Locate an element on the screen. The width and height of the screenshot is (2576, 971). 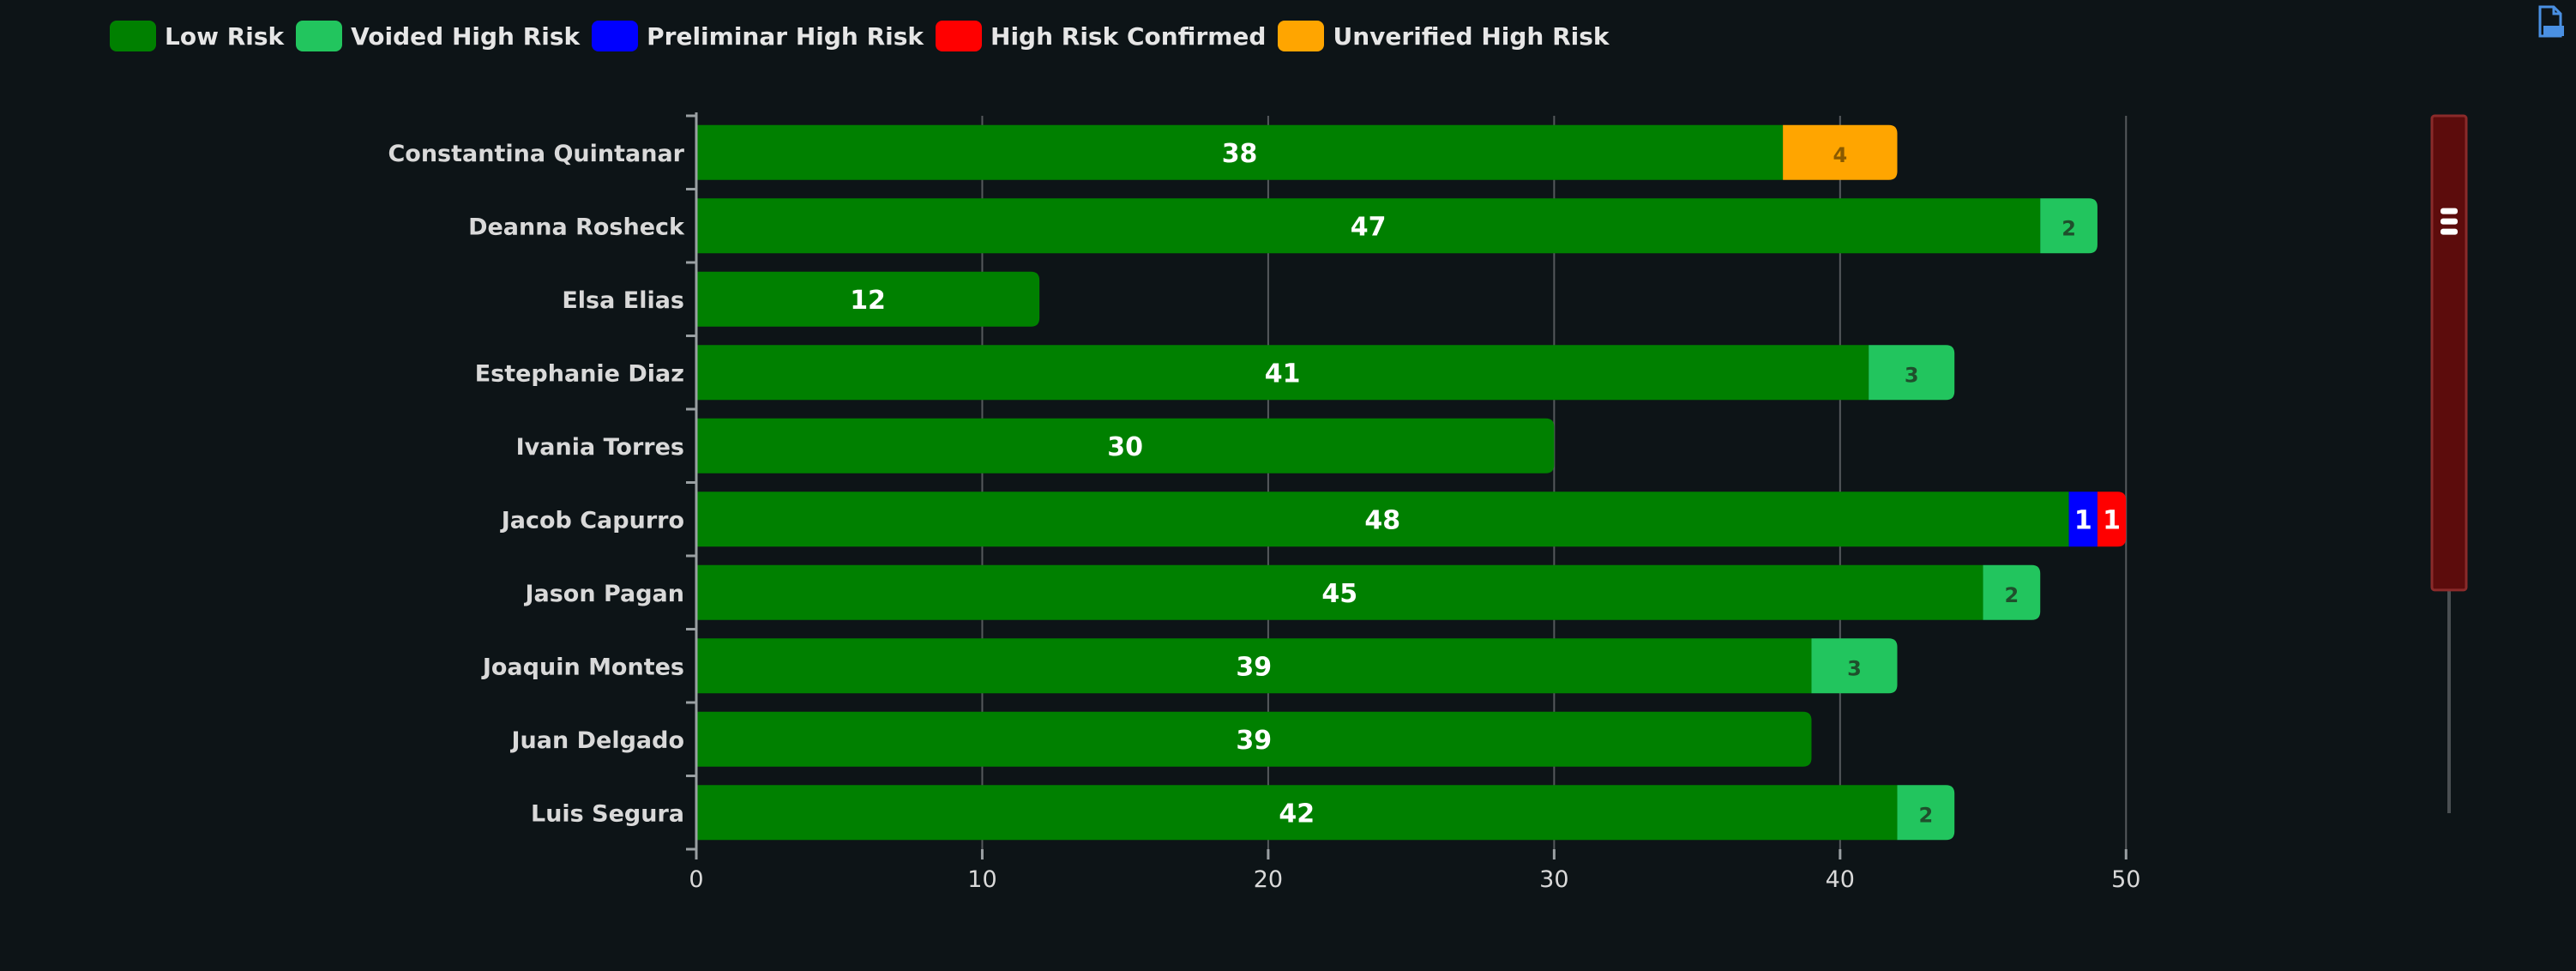
data-label: 42 is located at coordinates (1297, 814).